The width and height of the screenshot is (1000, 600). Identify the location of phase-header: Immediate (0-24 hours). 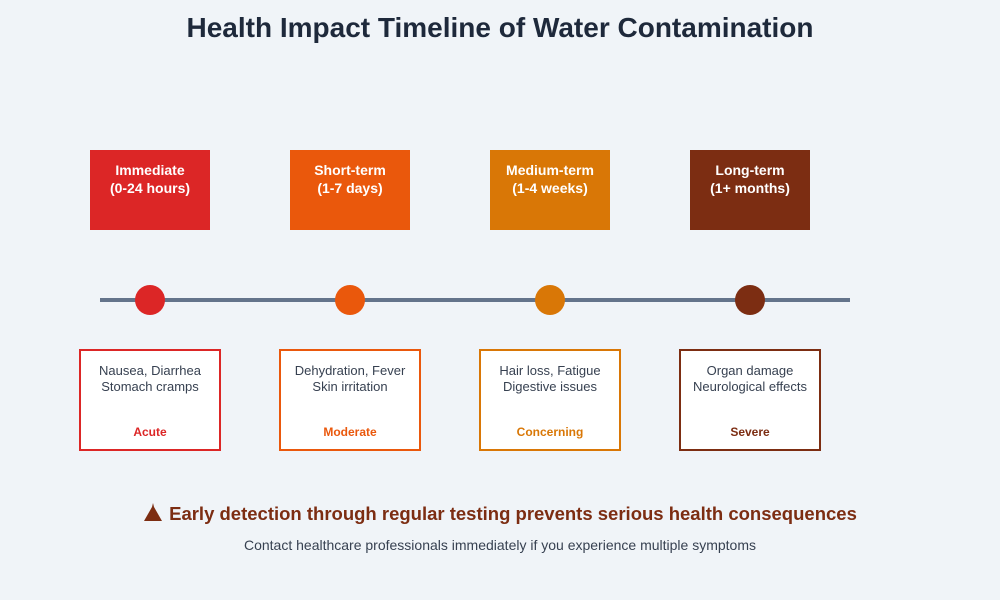
(150, 190).